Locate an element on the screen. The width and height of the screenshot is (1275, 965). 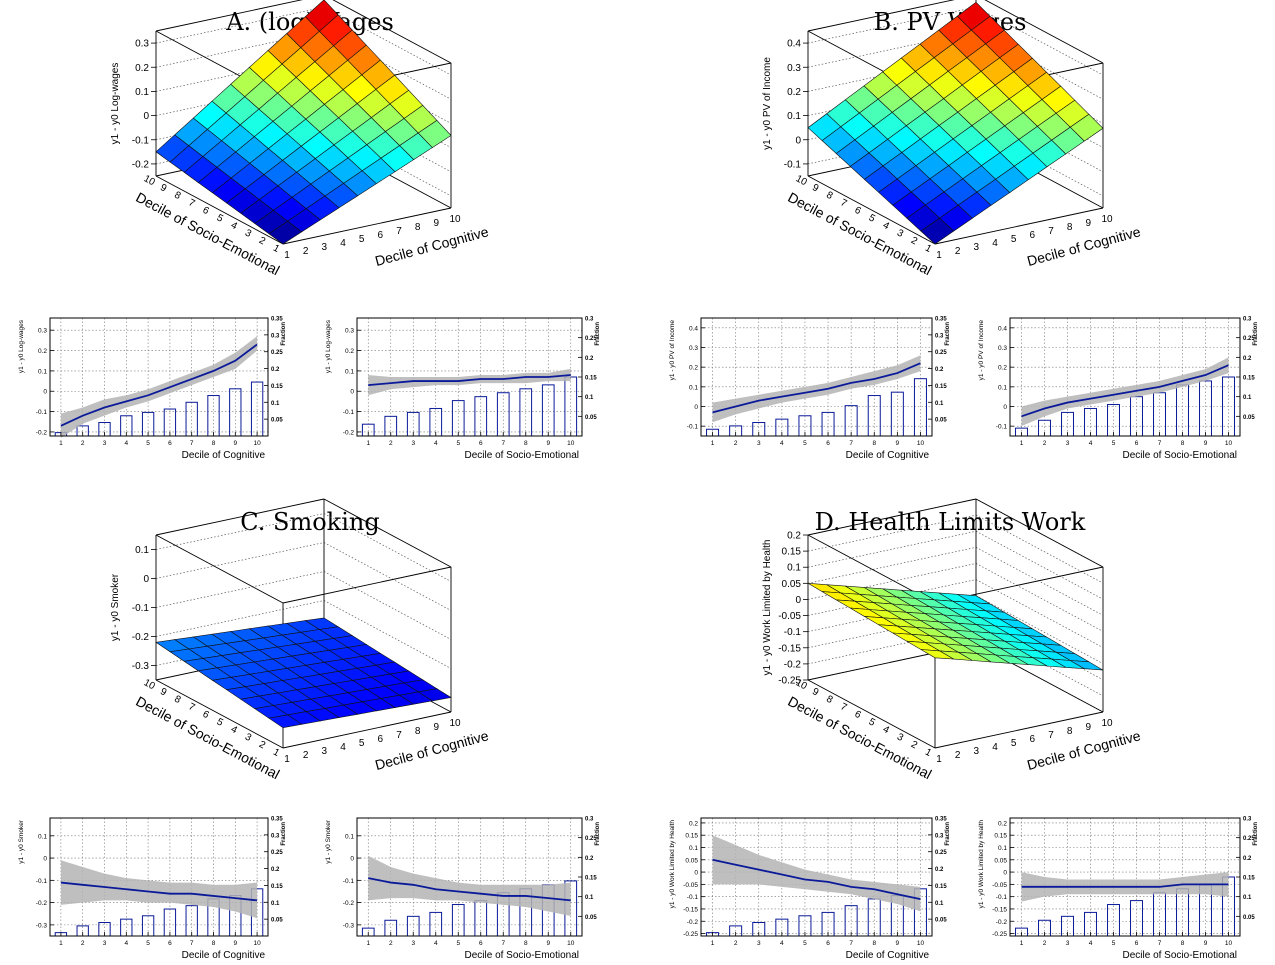
confidence-band is located at coordinates (1125, 392).